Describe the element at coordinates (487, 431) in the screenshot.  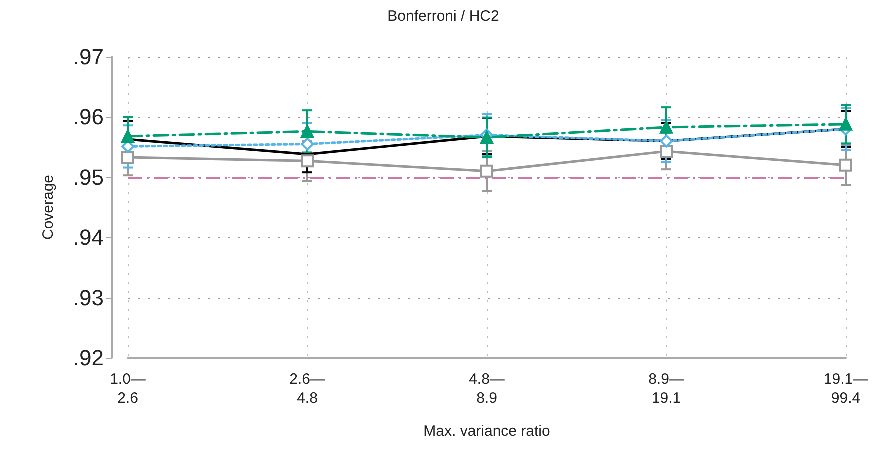
I see `x-axis-title: Max. variance ratio` at that location.